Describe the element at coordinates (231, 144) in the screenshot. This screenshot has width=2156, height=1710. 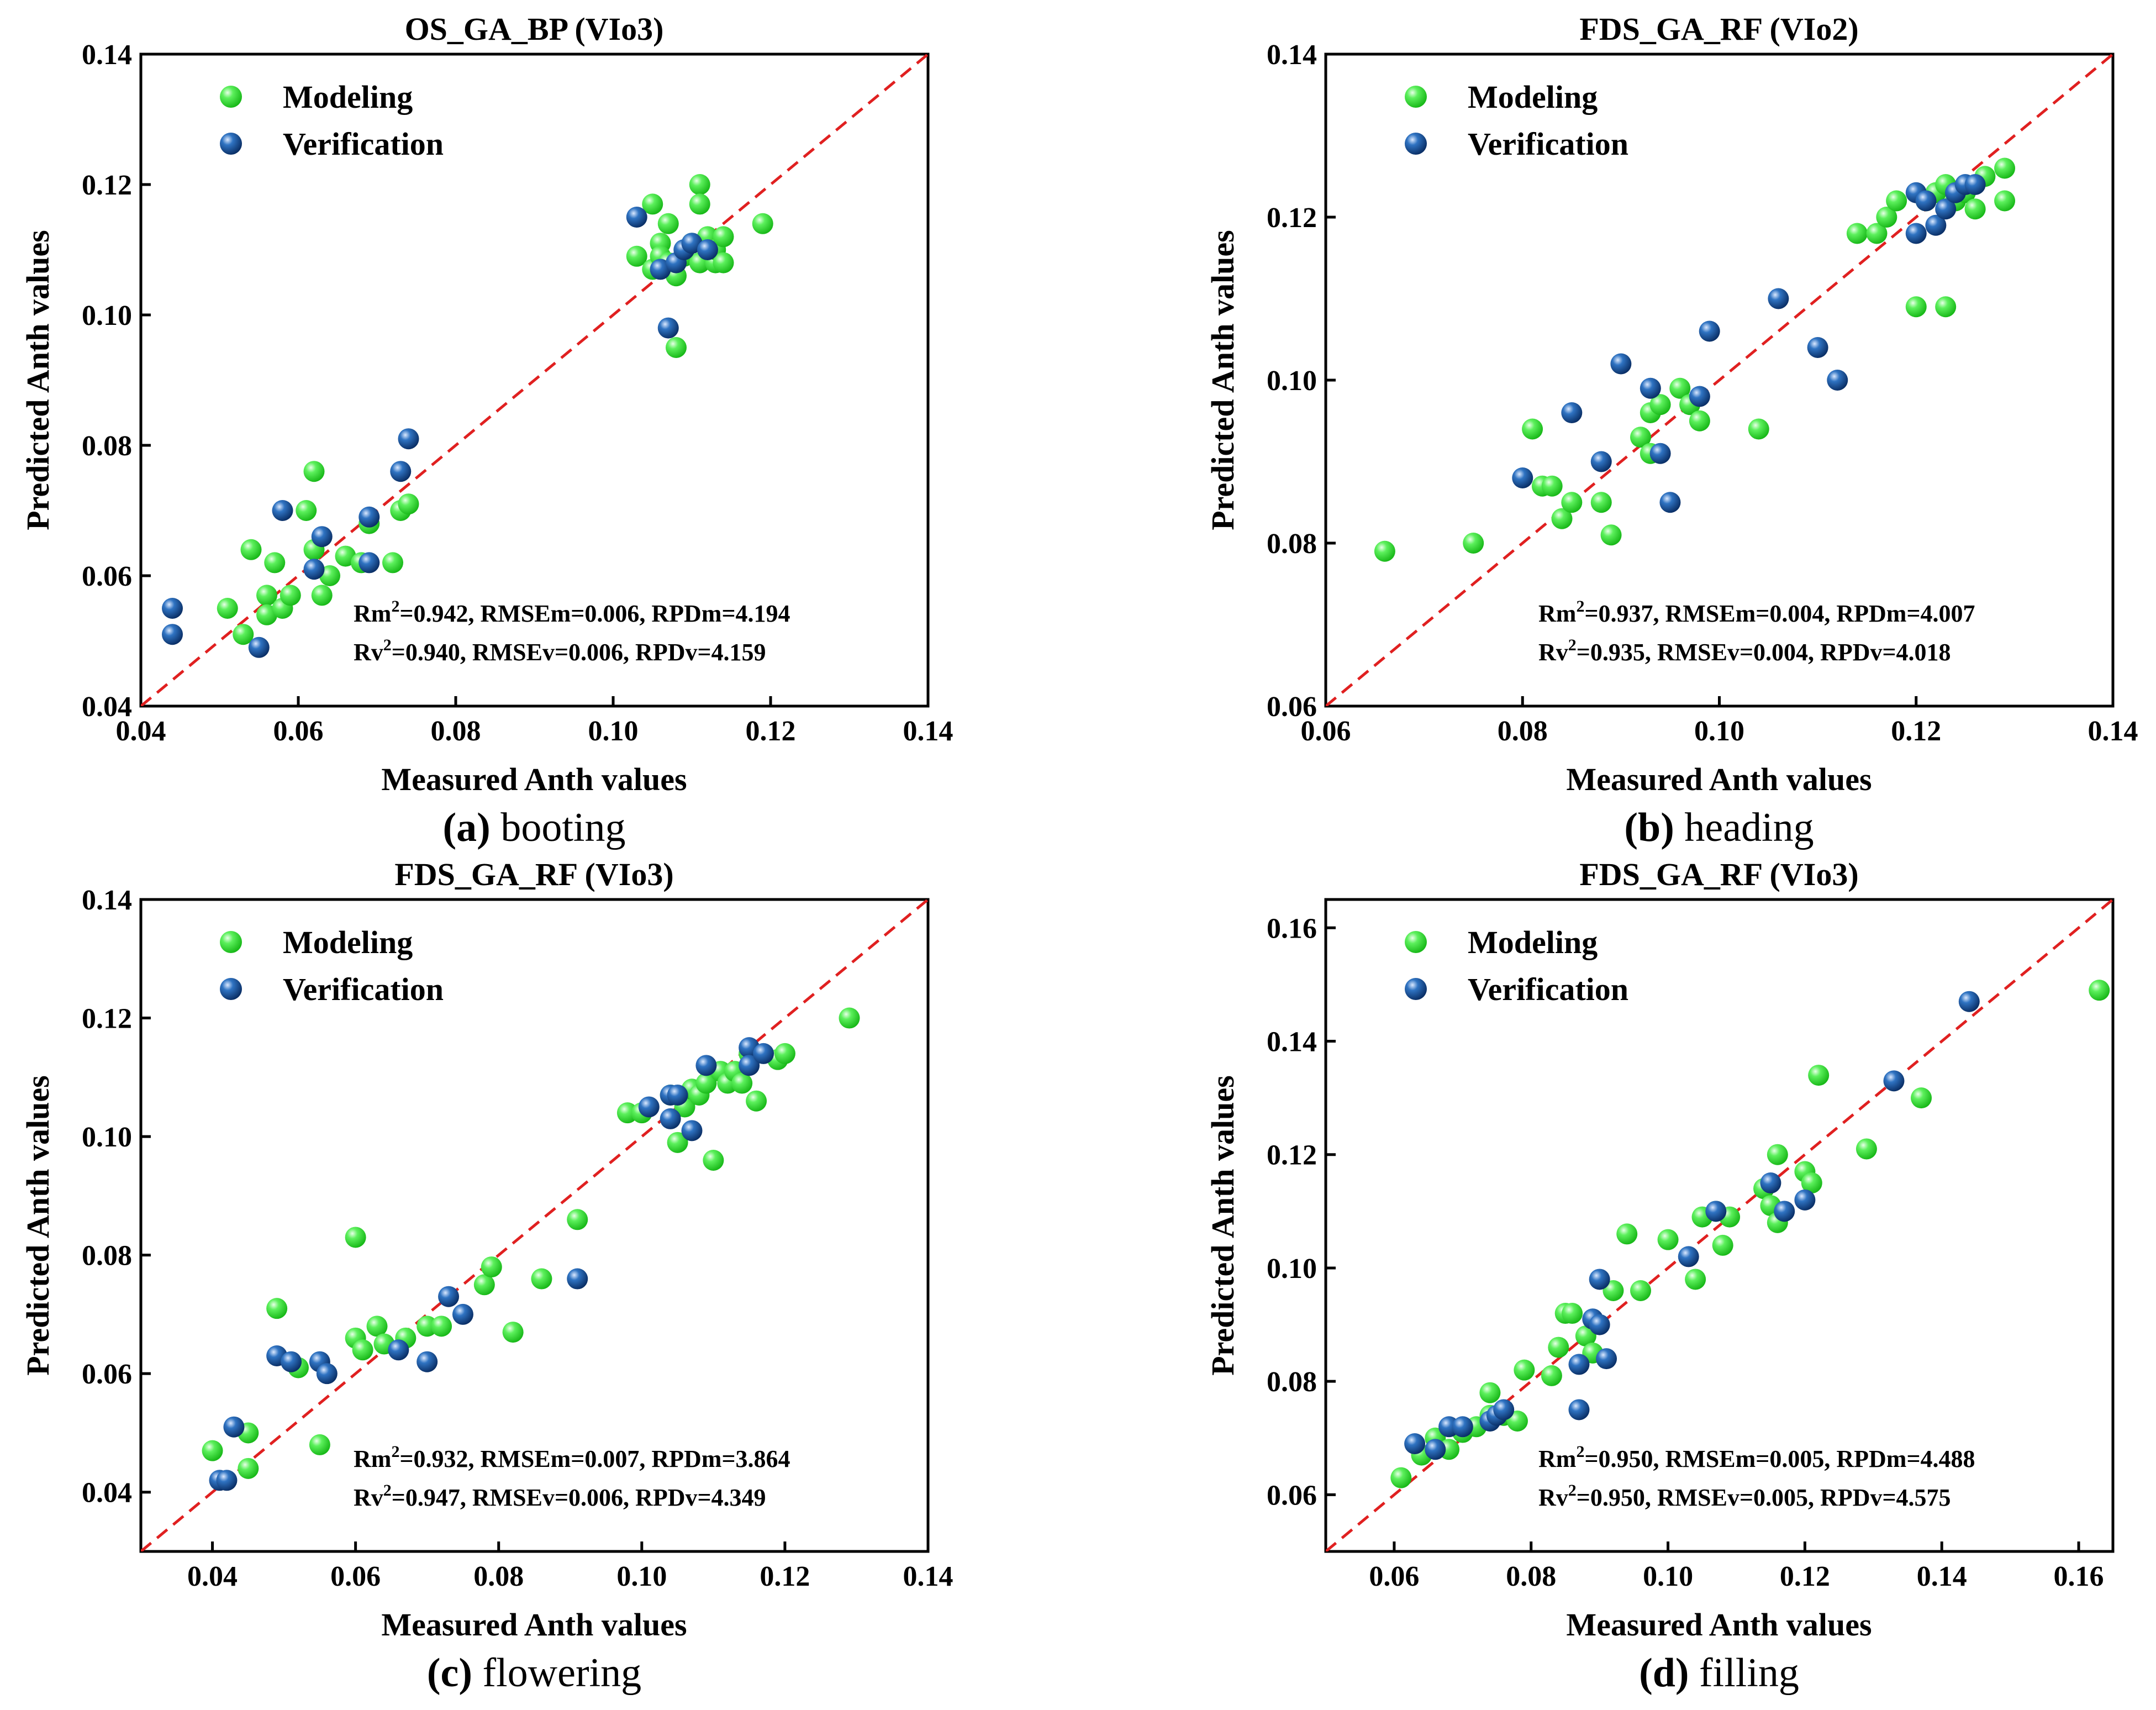
I see `legend-marker-verification` at that location.